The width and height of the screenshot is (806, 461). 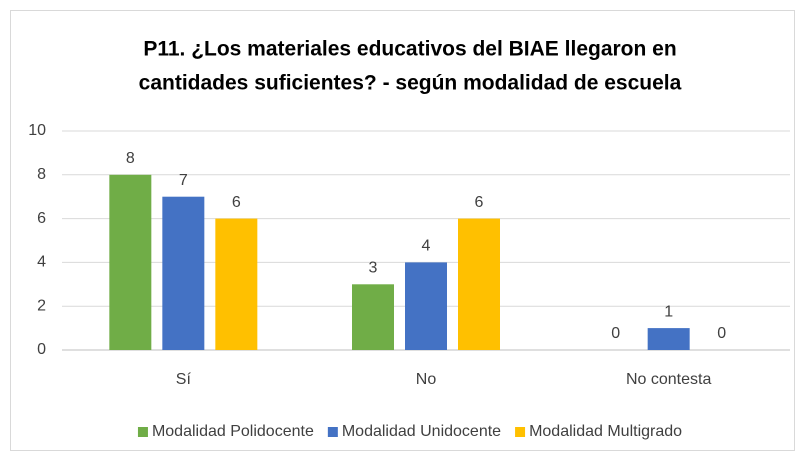 What do you see at coordinates (41, 305) in the screenshot?
I see `y-tick-label: 2` at bounding box center [41, 305].